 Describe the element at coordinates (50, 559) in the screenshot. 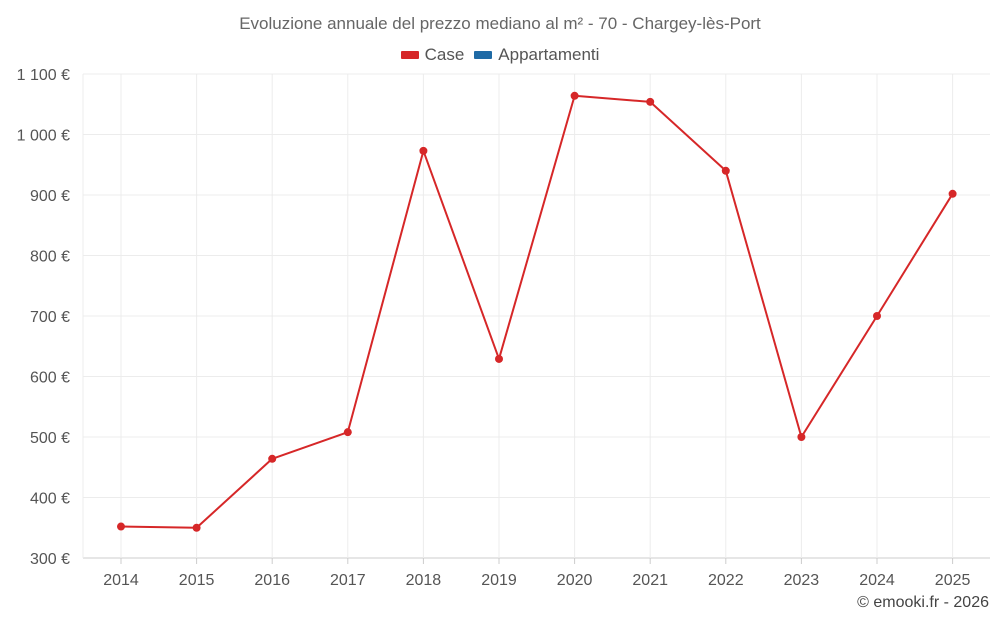

I see `y-tick-label: 300 €` at that location.